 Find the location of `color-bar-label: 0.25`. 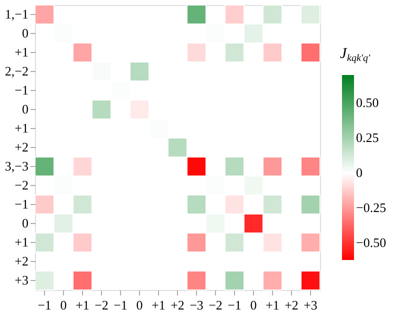

color-bar-label: 0.25 is located at coordinates (367, 138).